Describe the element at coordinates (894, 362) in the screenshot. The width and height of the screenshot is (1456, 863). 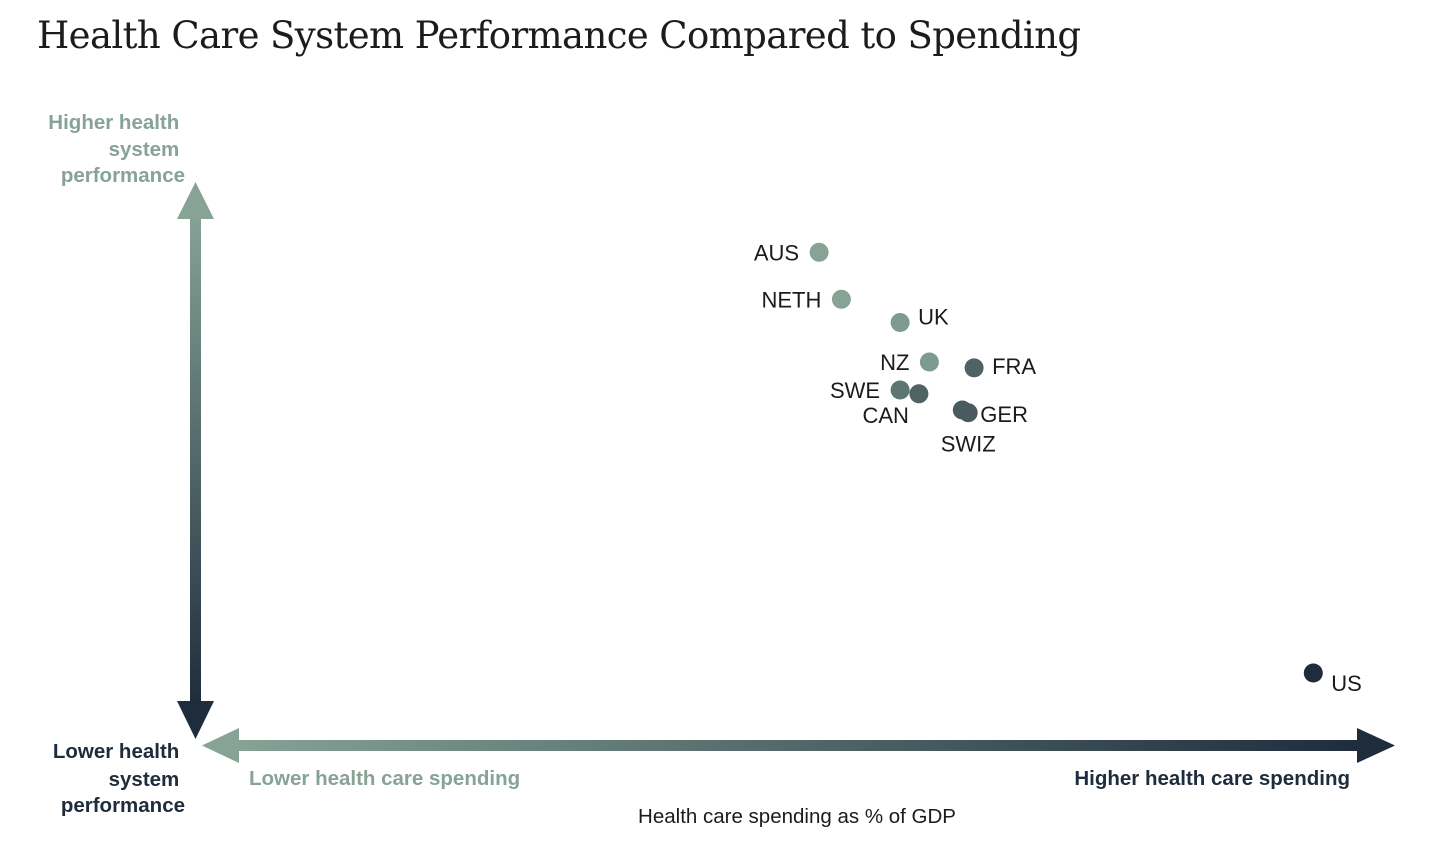
I see `point-label-nz: NZ` at that location.